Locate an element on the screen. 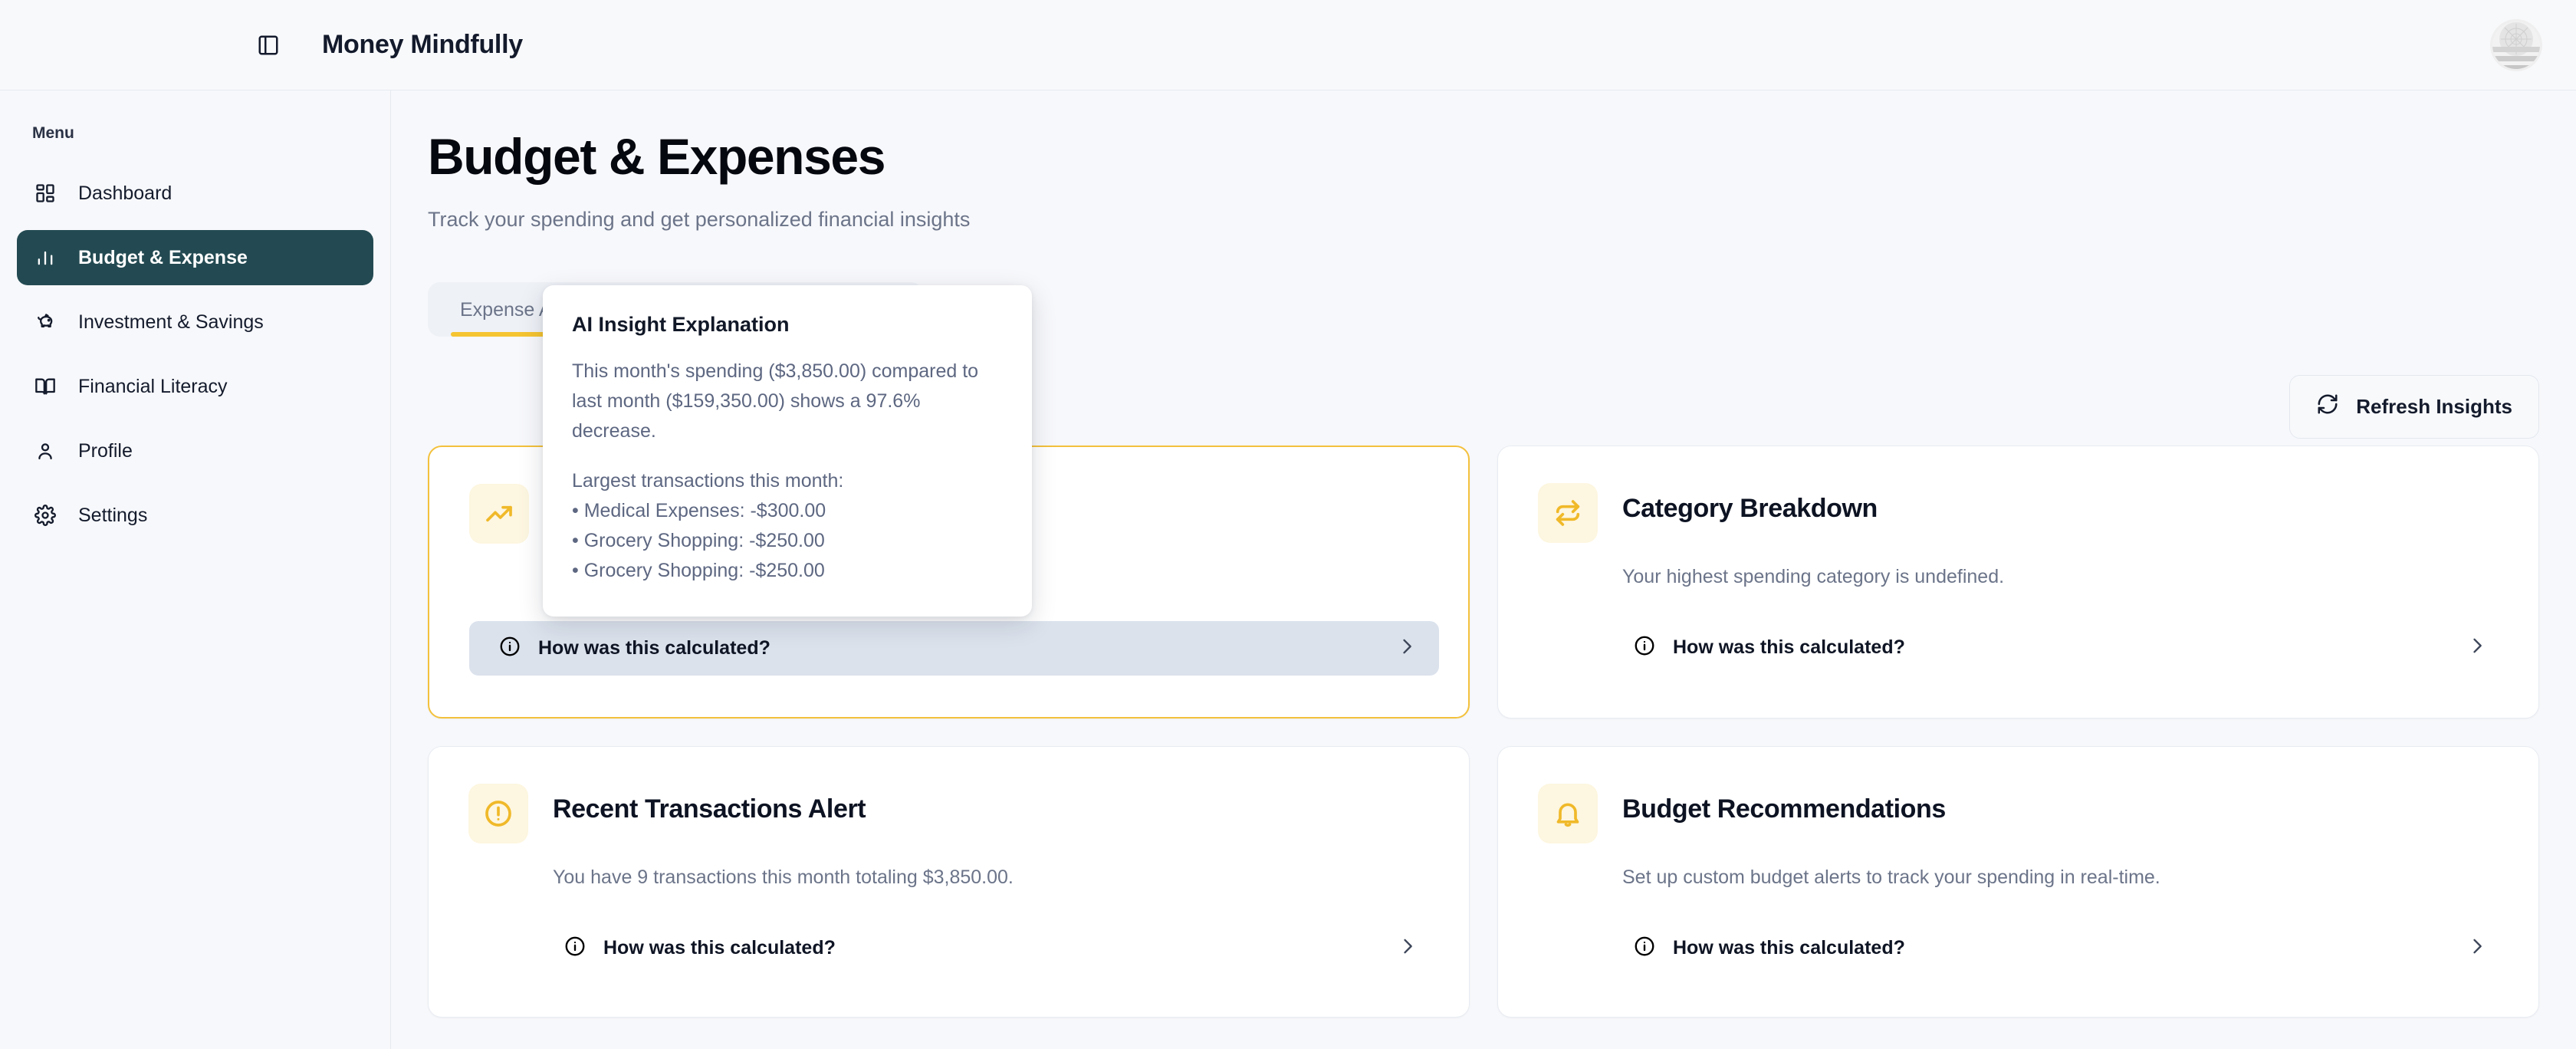  sidebar-item-financial-literacy: Financial Literacy is located at coordinates (195, 386).